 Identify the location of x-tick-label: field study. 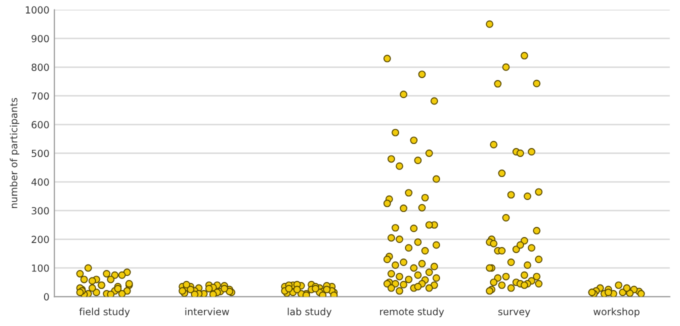
(104, 313).